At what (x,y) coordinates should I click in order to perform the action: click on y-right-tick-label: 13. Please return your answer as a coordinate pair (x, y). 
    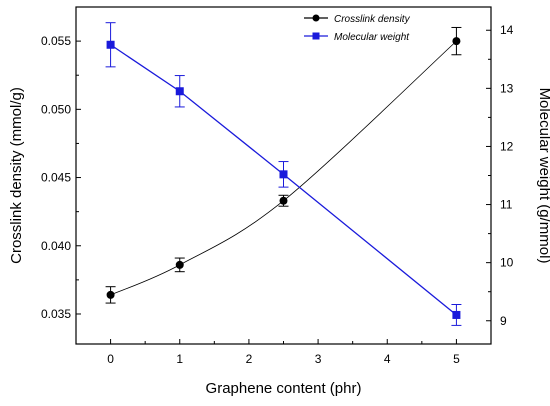
    Looking at the image, I should click on (507, 88).